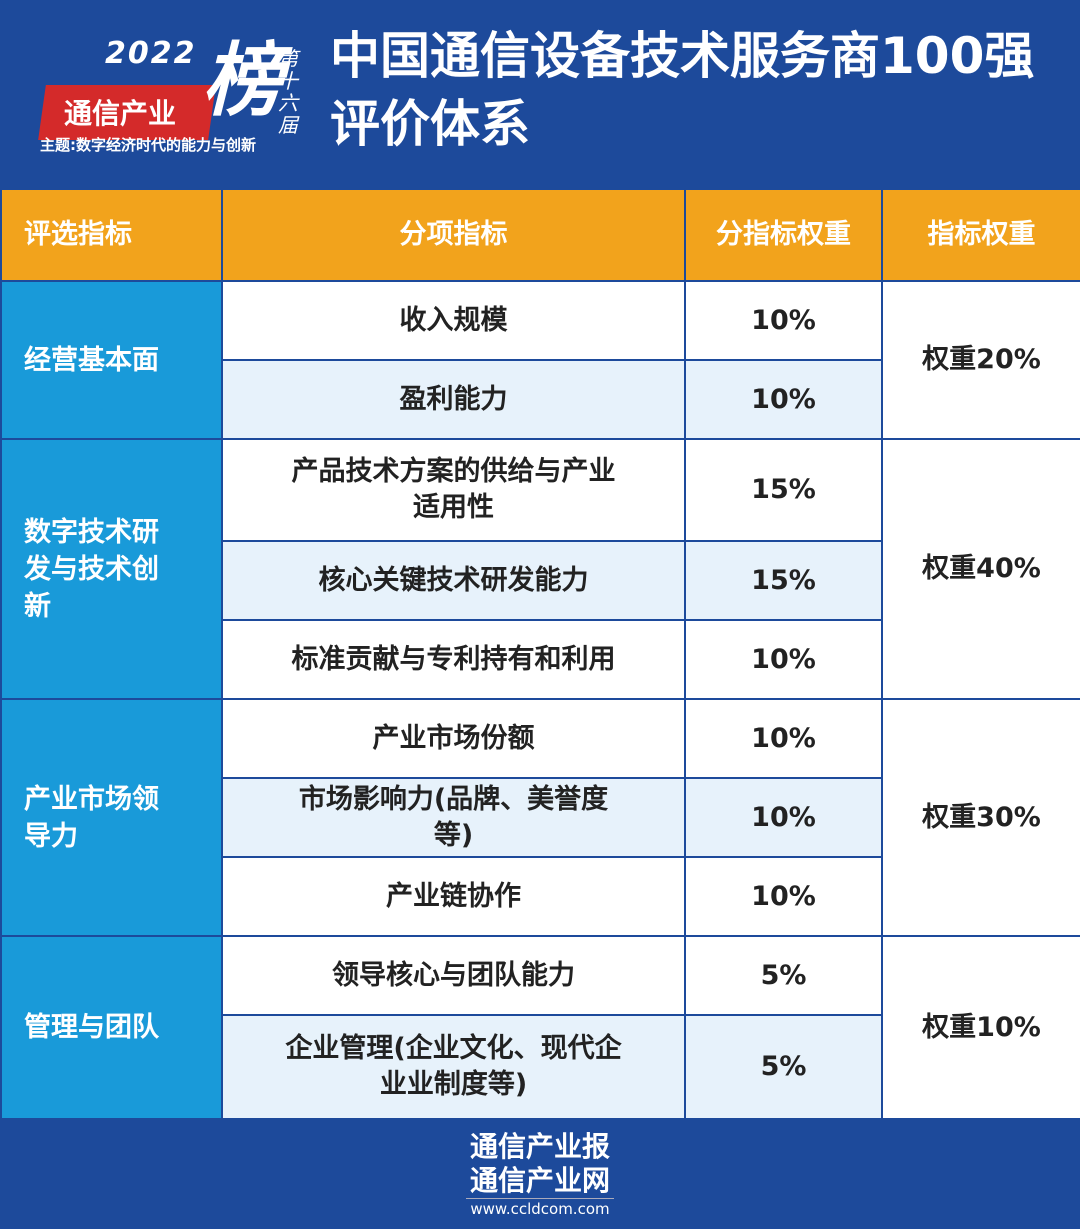 The width and height of the screenshot is (1080, 1229). I want to click on table-row: 市场影响力(品牌、美誉度等) 10%, so click(540, 817).